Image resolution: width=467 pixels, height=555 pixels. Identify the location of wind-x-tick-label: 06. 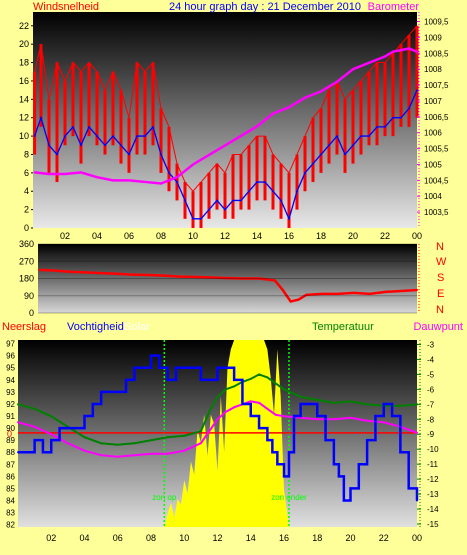
(129, 236).